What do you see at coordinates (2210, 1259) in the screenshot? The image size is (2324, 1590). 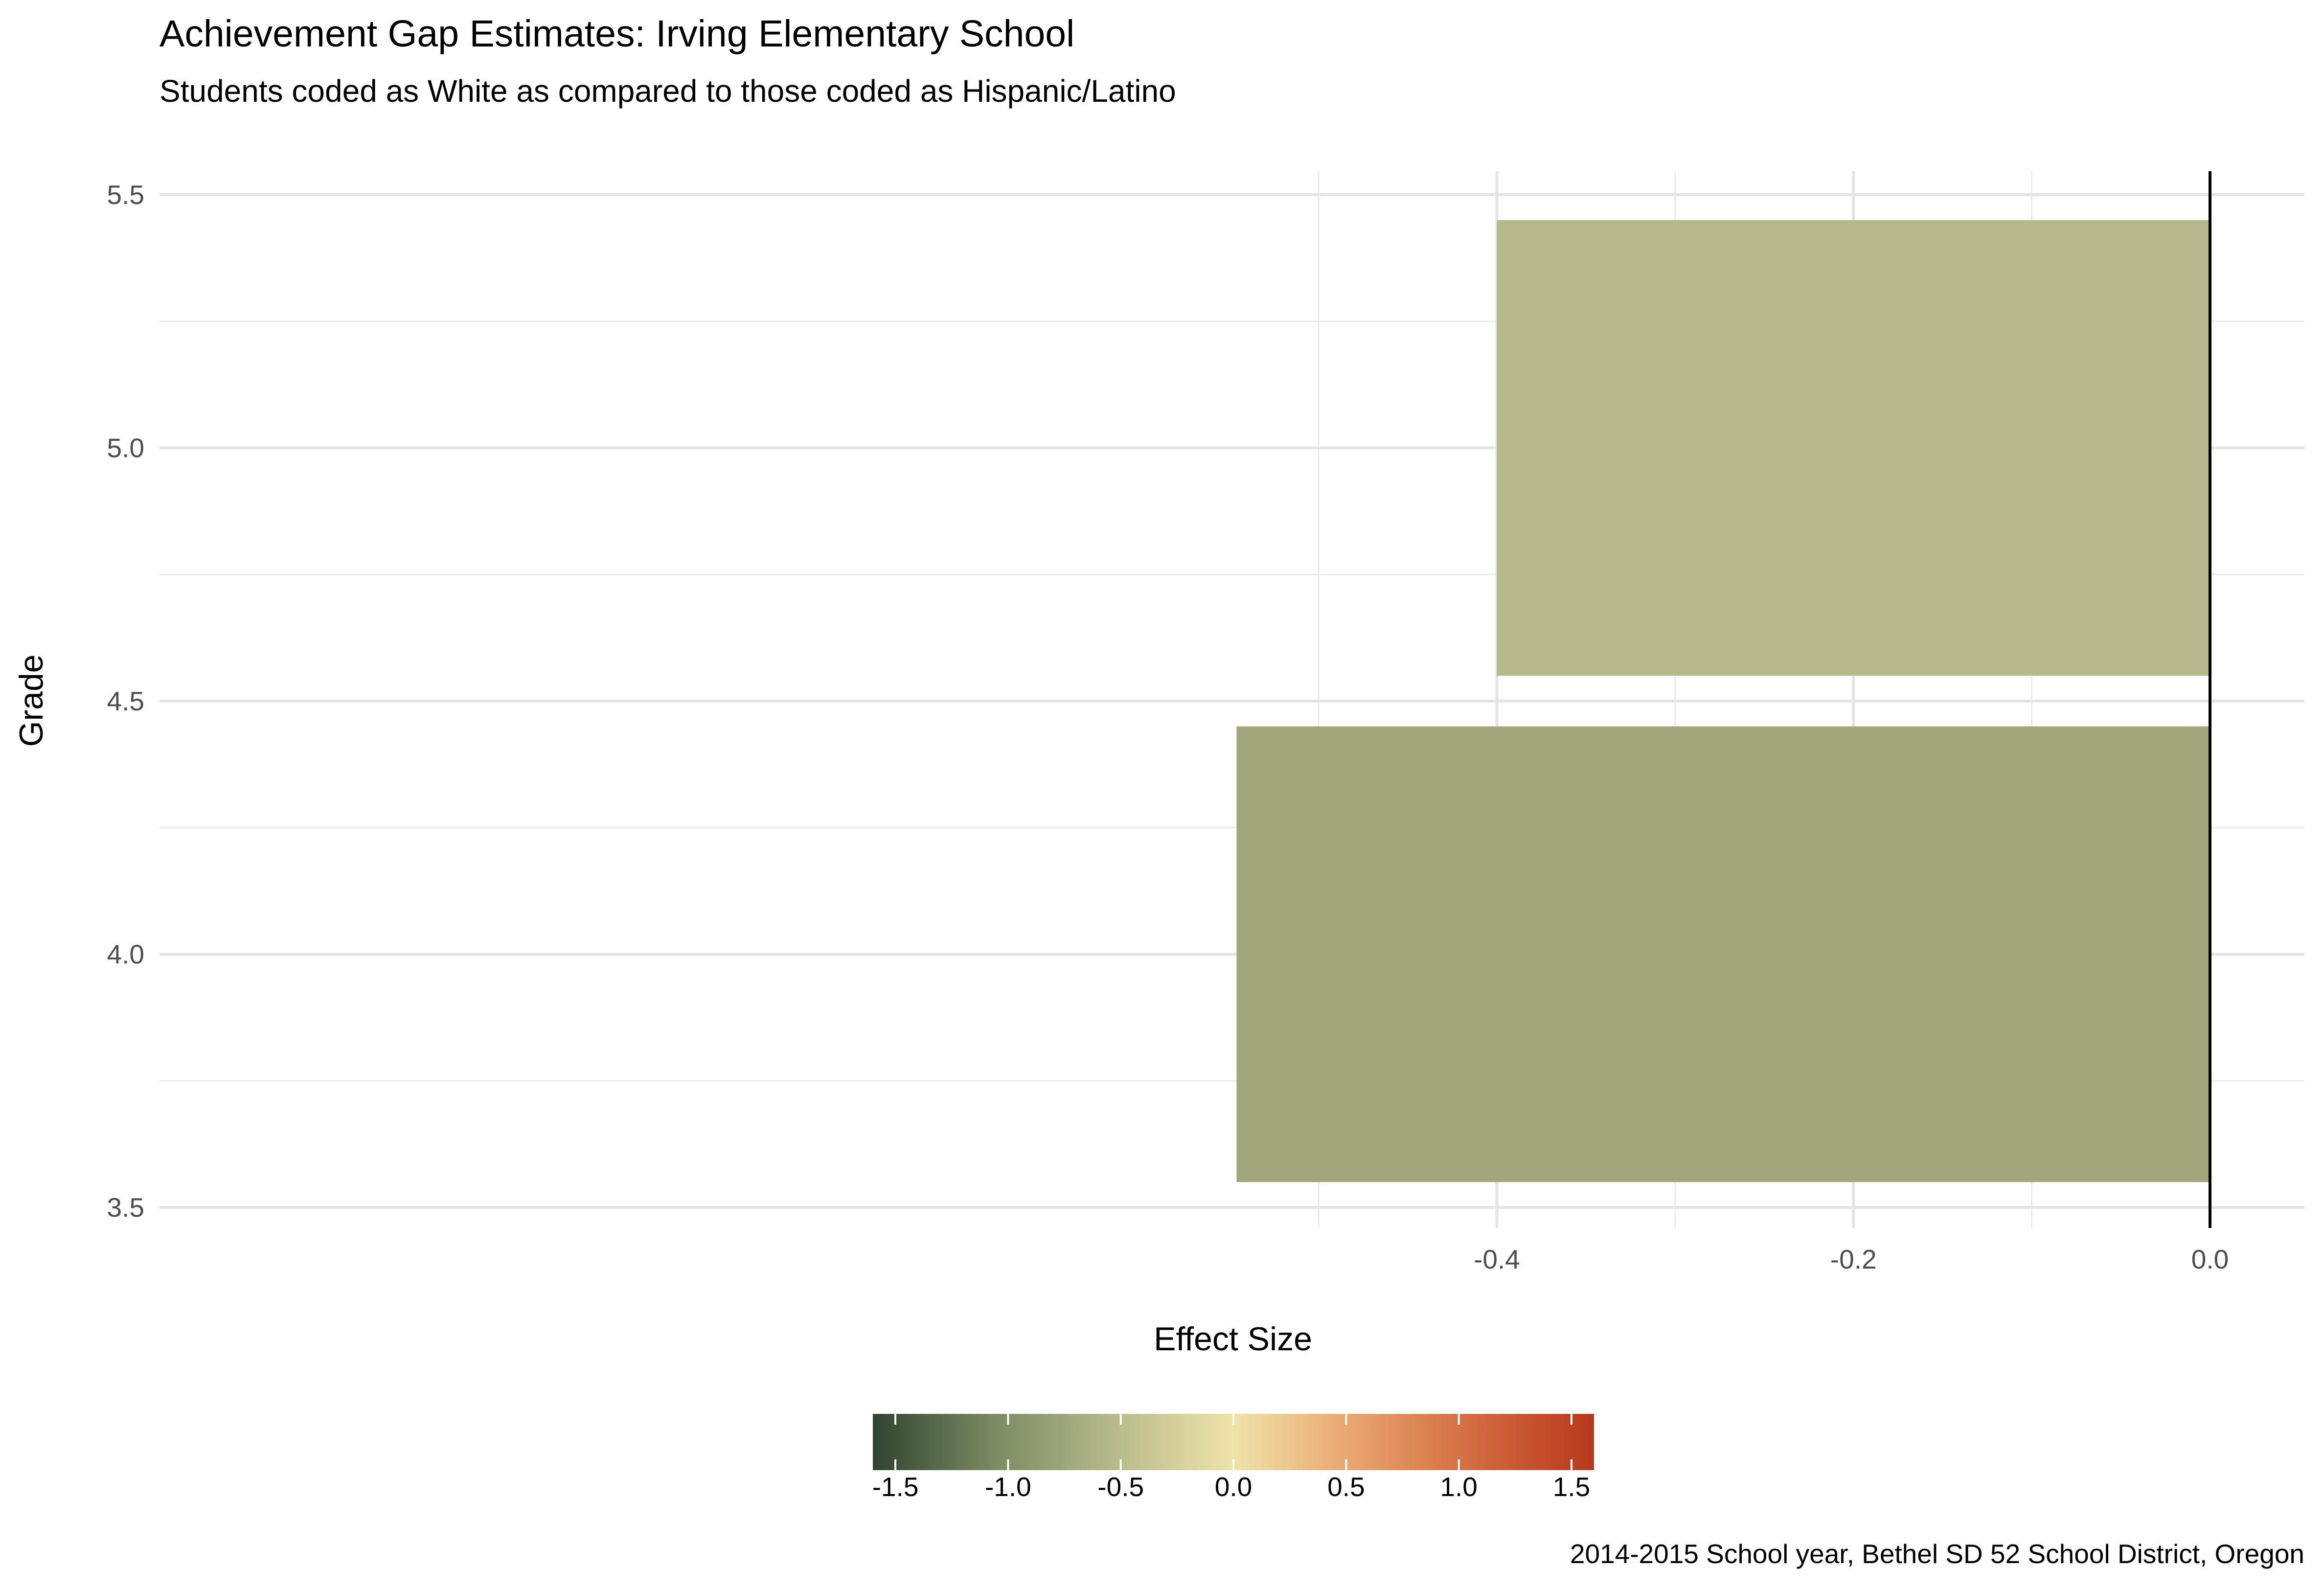 I see `x-tick-label: 0.0` at bounding box center [2210, 1259].